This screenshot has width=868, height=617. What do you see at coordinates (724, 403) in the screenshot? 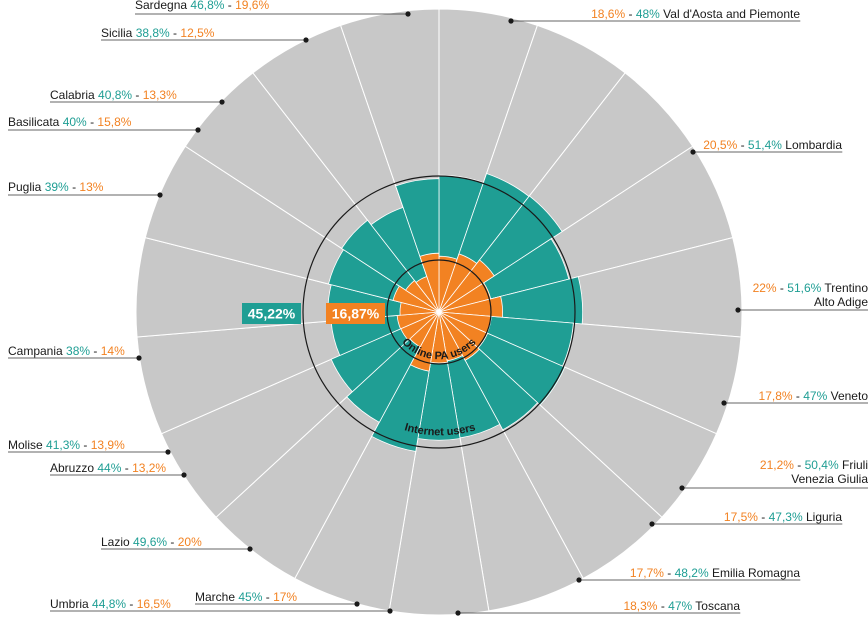
I see `leader-dot-veneto` at bounding box center [724, 403].